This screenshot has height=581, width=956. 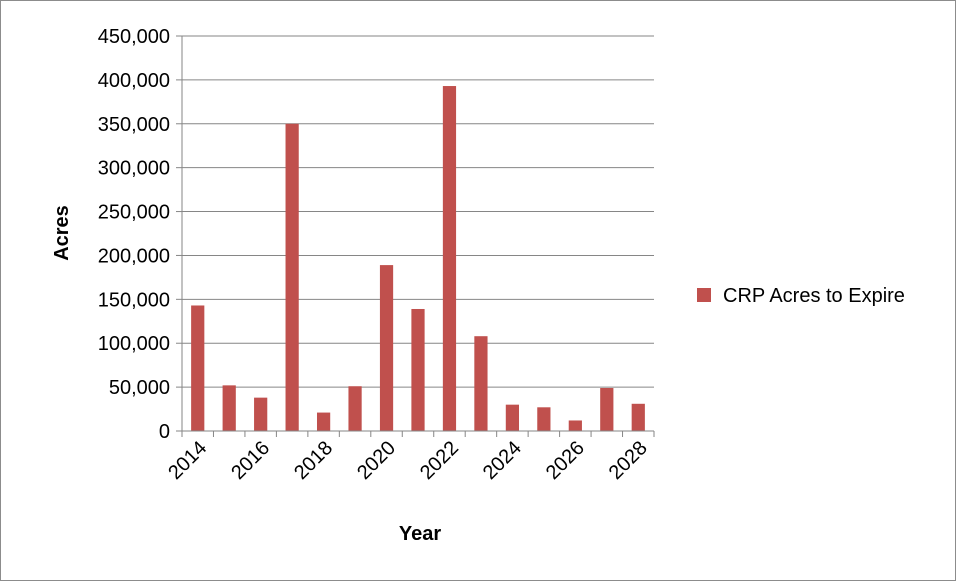 What do you see at coordinates (134, 213) in the screenshot?
I see `y-tick-label: 250,000` at bounding box center [134, 213].